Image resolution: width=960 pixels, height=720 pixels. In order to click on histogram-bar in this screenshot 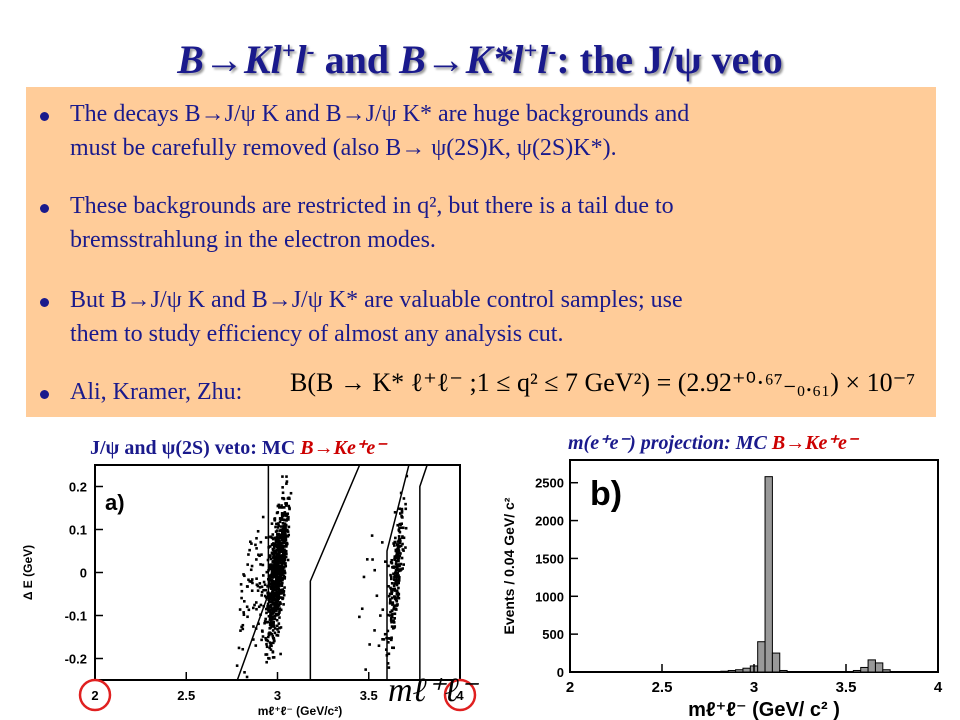, I will do `click(864, 669)`.